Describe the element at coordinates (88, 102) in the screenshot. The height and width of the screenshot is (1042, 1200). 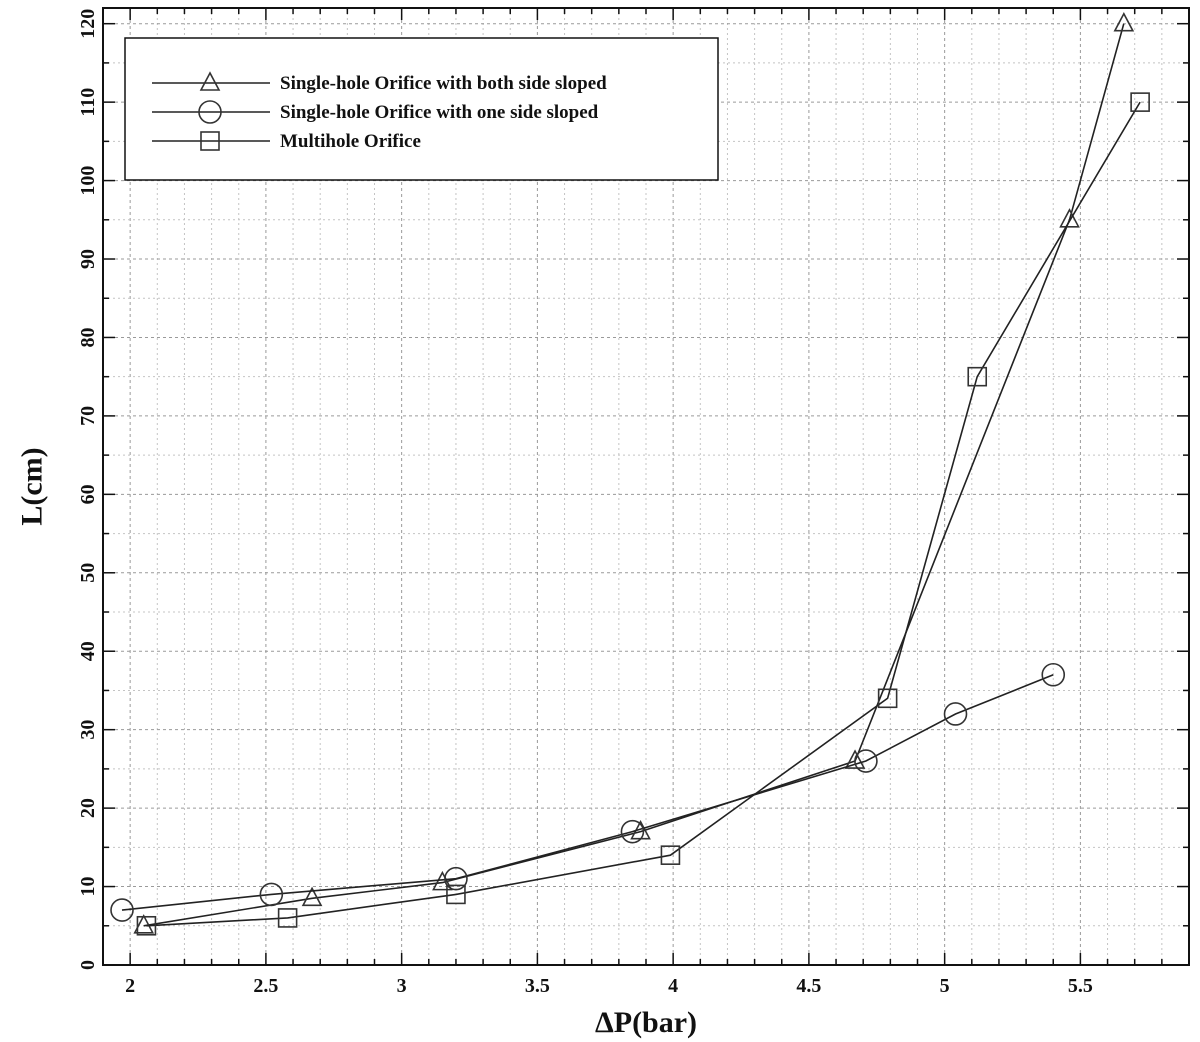
I see `y-tick-label: 110` at that location.